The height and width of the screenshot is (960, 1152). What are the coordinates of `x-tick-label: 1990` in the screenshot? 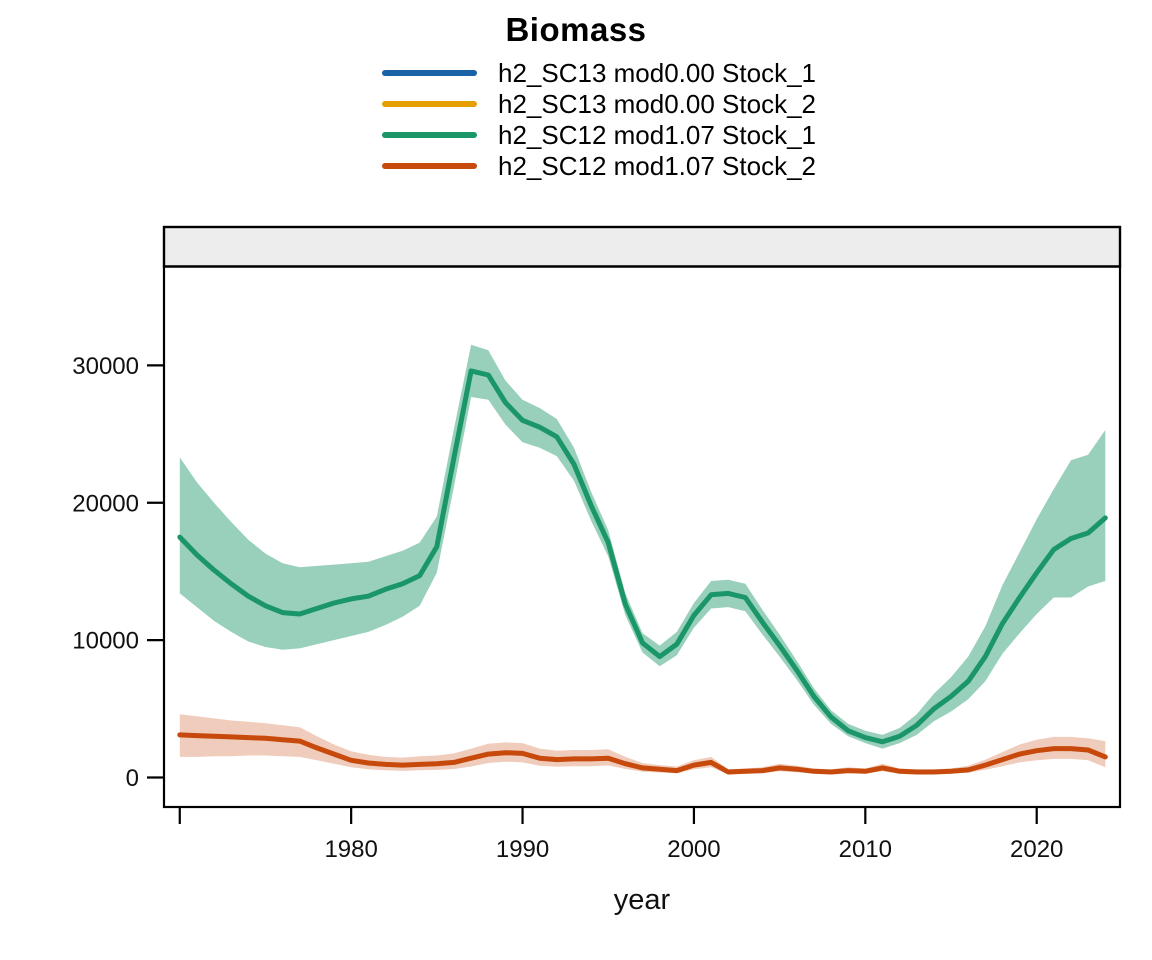 It's located at (522, 849).